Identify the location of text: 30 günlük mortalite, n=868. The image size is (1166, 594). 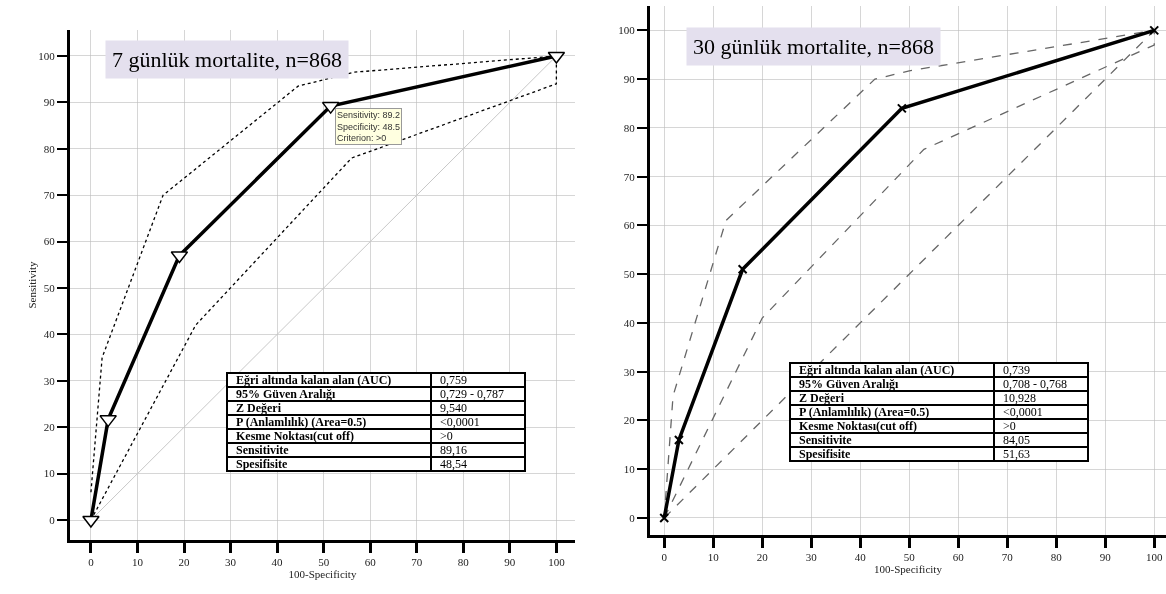
(813, 46).